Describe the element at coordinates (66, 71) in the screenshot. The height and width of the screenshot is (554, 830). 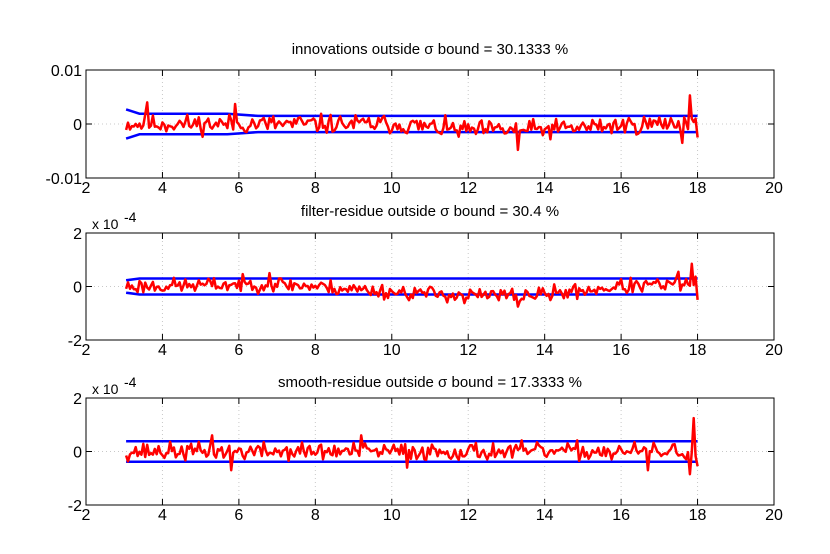
I see `y-tick-label: 0.01` at that location.